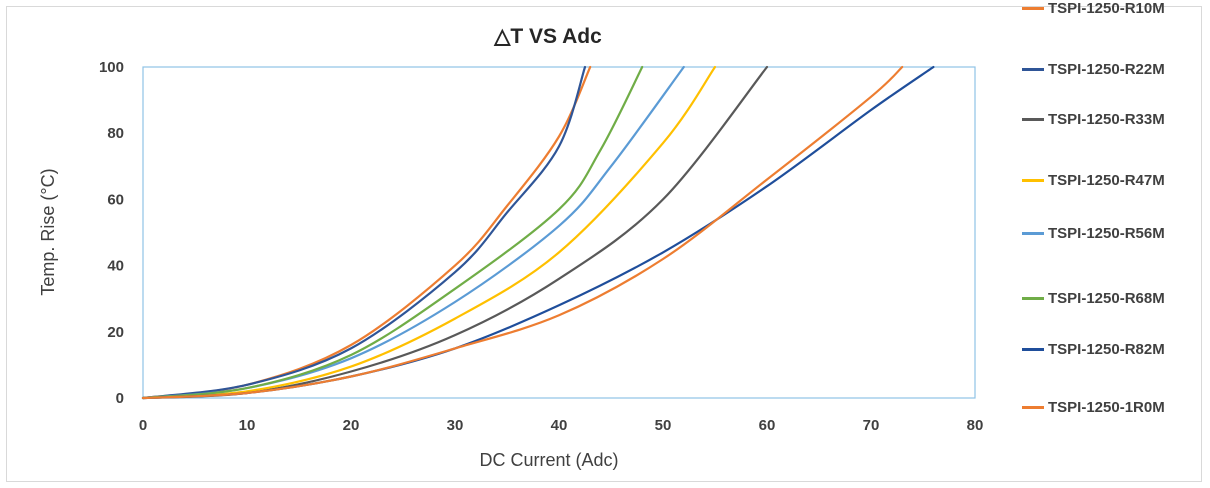 This screenshot has width=1210, height=488. I want to click on legend-item: TSPI-1250-1R0M, so click(1093, 407).